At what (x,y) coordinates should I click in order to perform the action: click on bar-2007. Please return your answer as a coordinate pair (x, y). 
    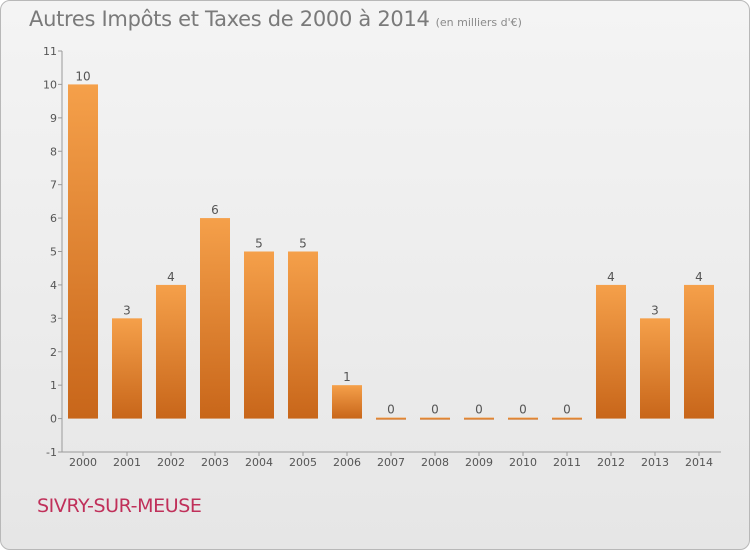
    Looking at the image, I should click on (391, 418).